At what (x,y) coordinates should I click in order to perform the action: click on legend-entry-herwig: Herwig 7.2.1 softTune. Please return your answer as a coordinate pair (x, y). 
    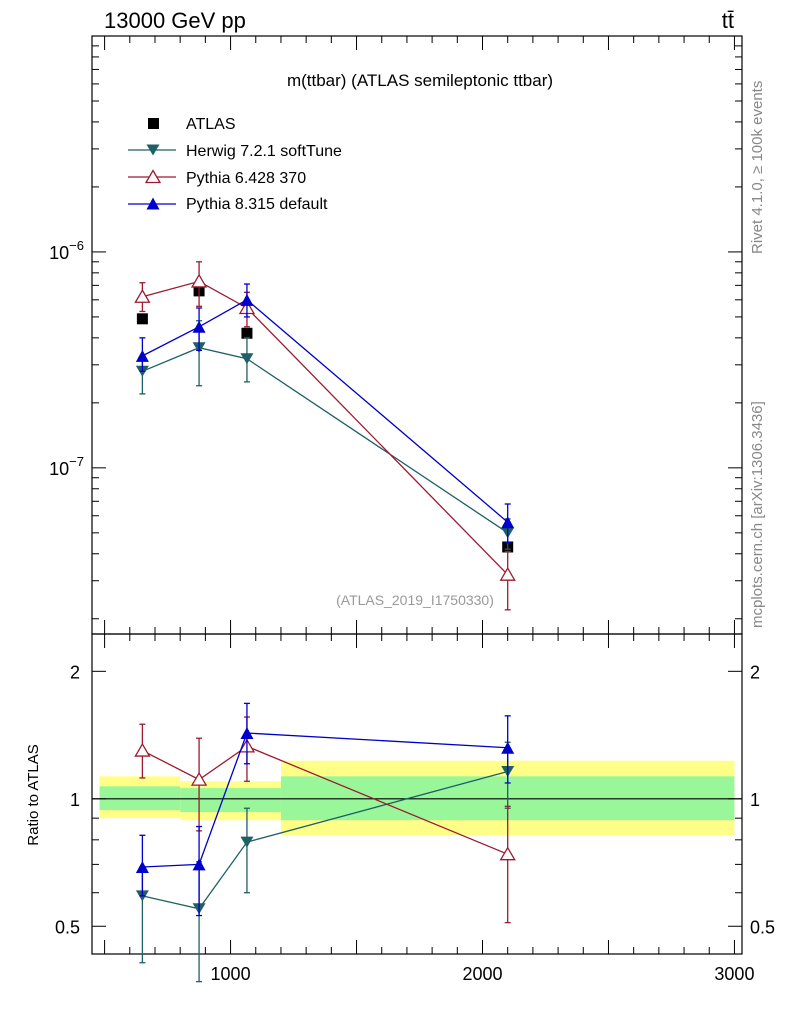
    Looking at the image, I should click on (264, 151).